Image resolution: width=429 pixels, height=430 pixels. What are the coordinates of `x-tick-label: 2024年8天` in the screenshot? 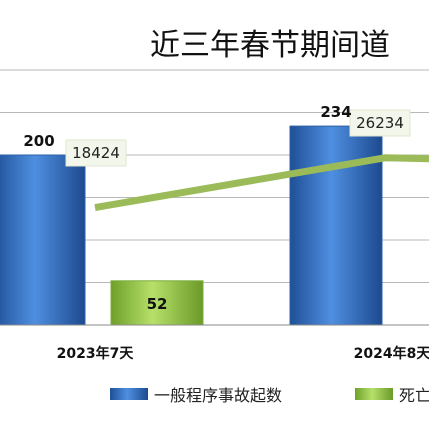 It's located at (391, 353).